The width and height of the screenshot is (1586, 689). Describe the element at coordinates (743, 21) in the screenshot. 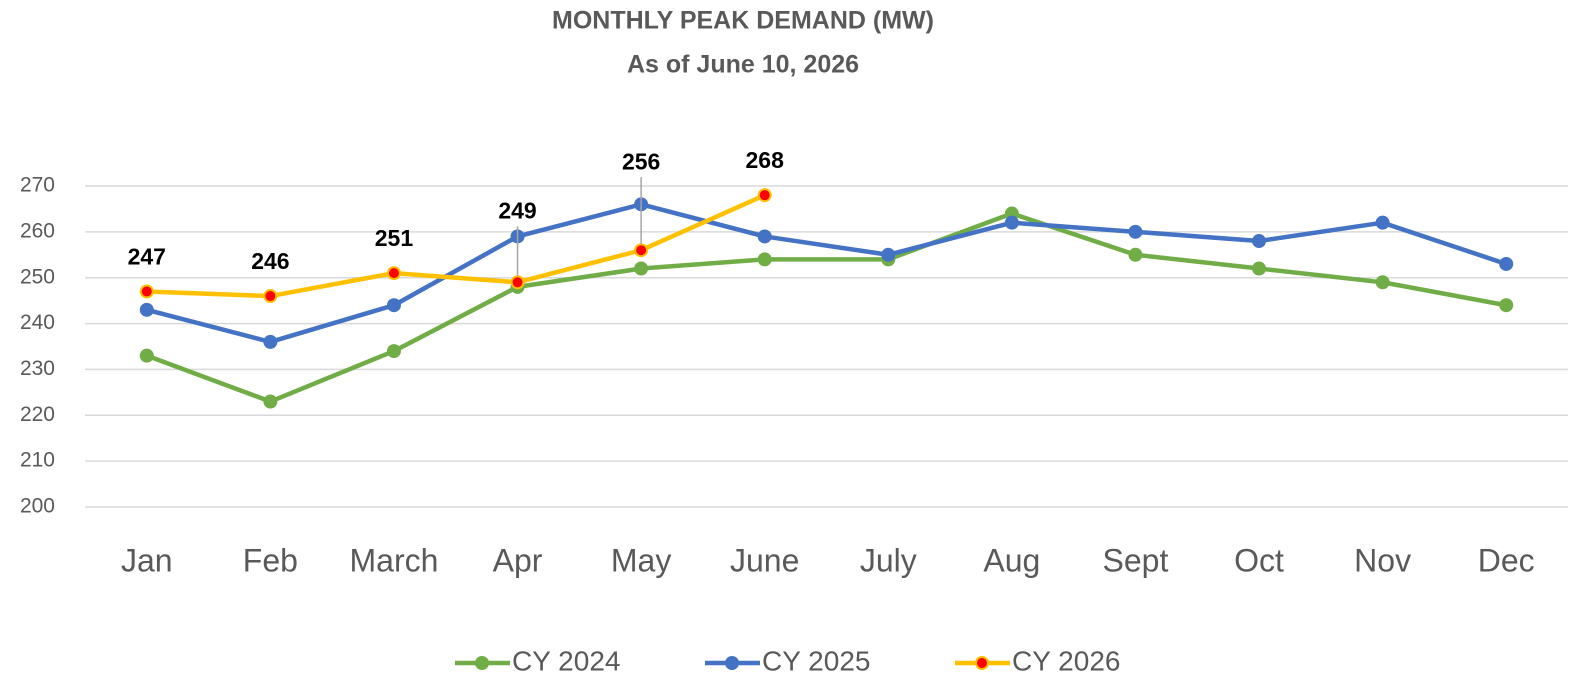

I see `chart-title: MONTHLY PEAK DEMAND (MW)` at that location.